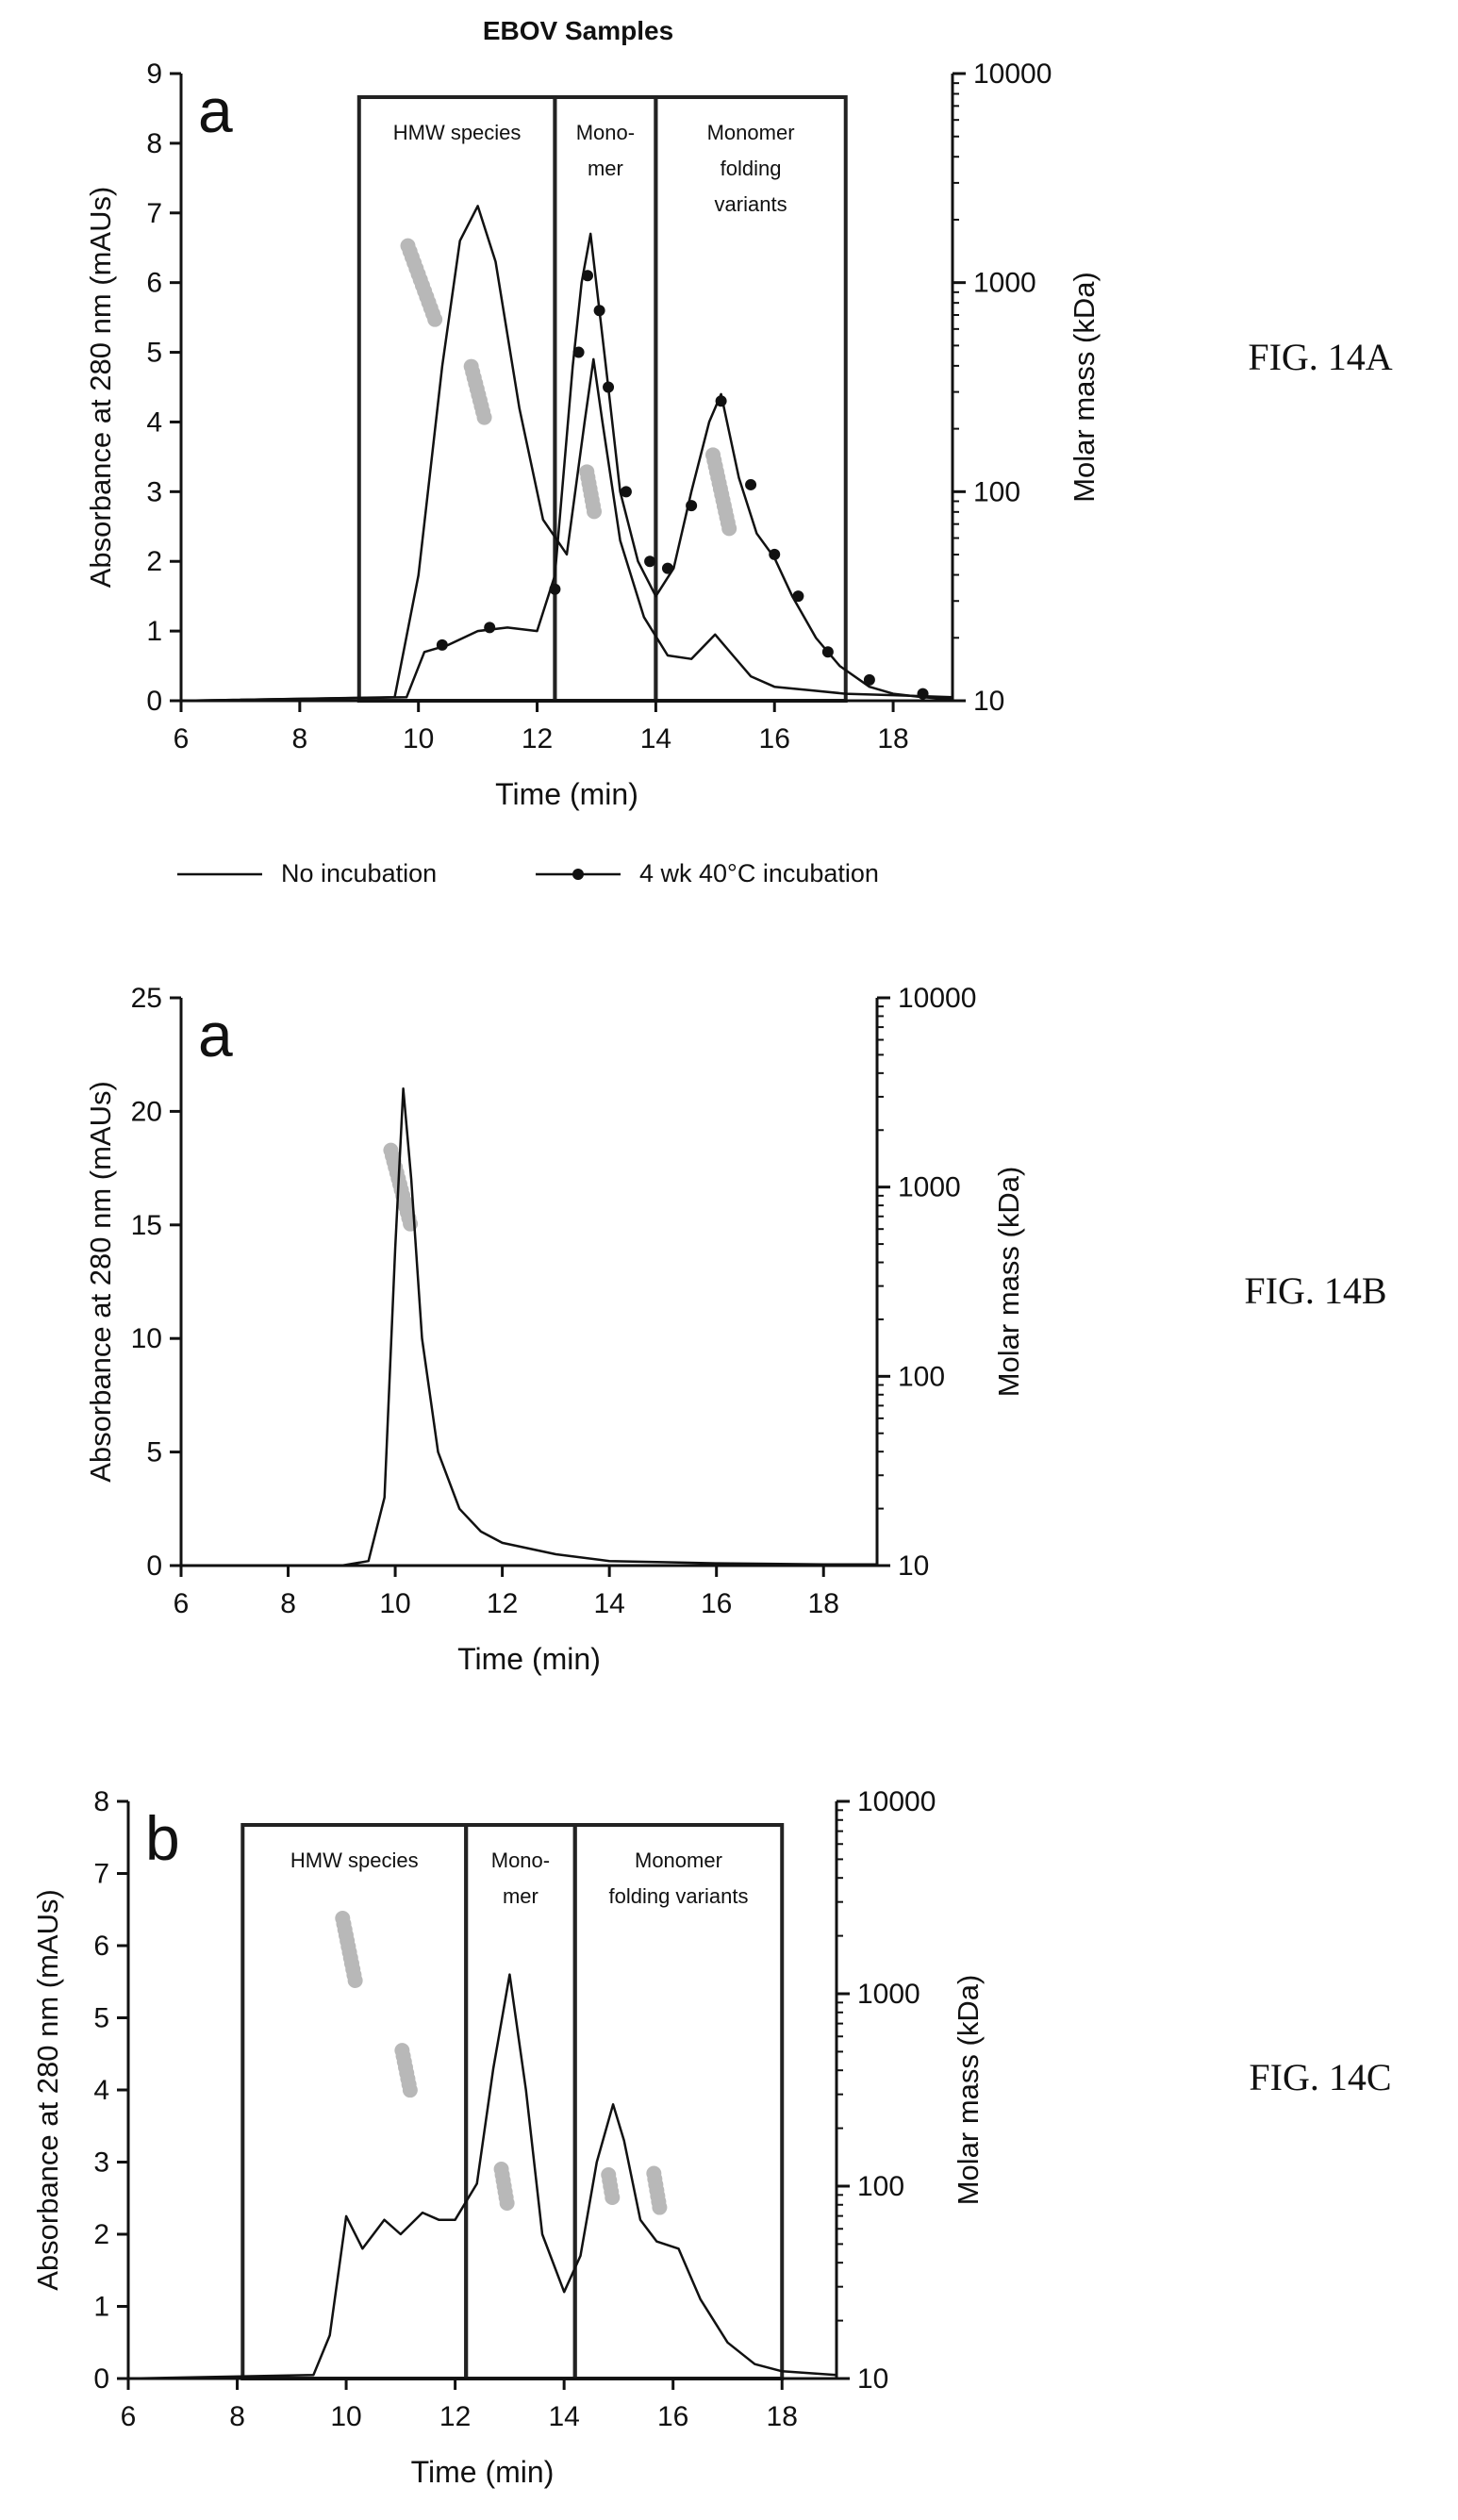  Describe the element at coordinates (359, 873) in the screenshot. I see `legend-label: No incubation` at that location.